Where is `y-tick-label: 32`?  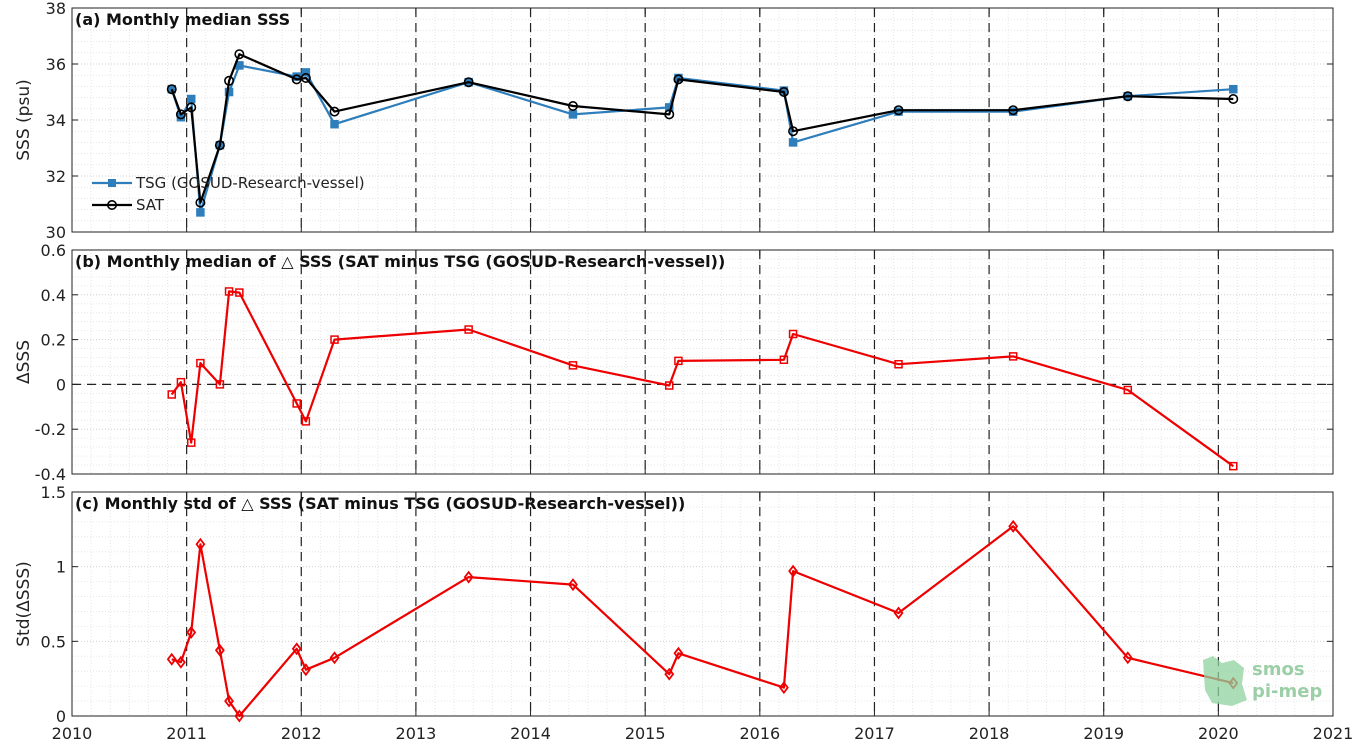 y-tick-label: 32 is located at coordinates (56, 176).